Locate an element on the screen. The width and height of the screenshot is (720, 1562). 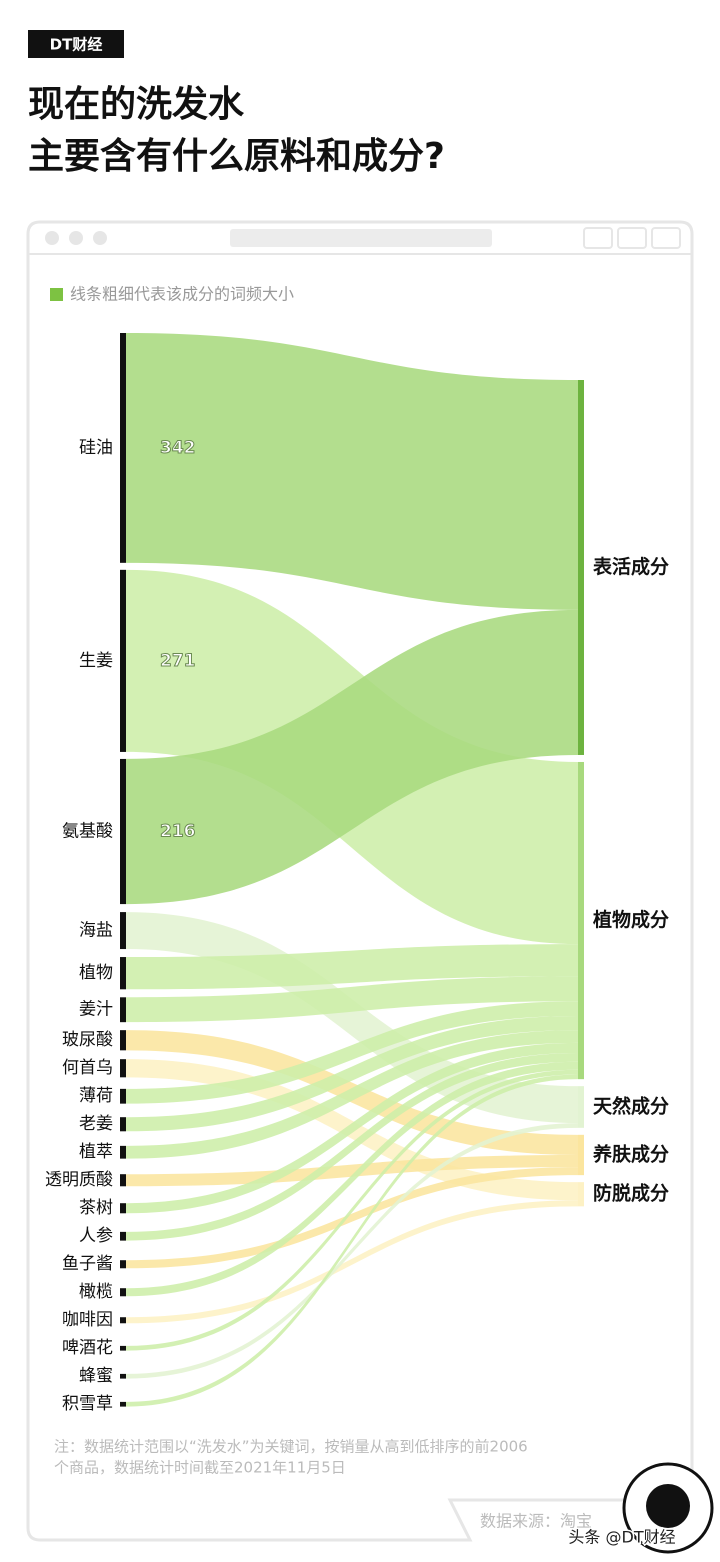
source-label: 氨基酸 is located at coordinates (87, 832).